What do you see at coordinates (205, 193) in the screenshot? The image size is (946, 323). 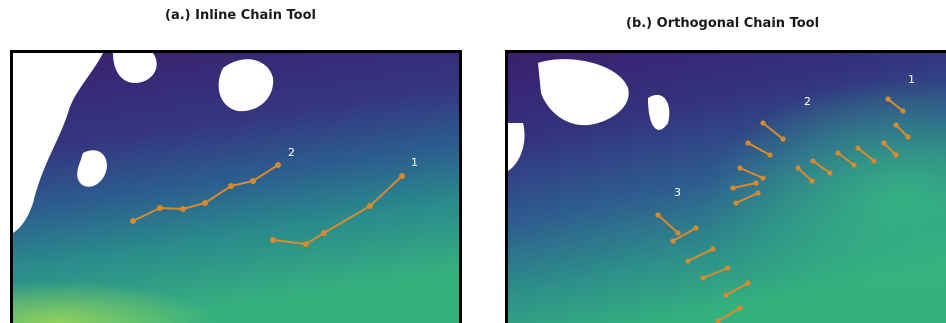 I see `chain-2-nodes` at bounding box center [205, 193].